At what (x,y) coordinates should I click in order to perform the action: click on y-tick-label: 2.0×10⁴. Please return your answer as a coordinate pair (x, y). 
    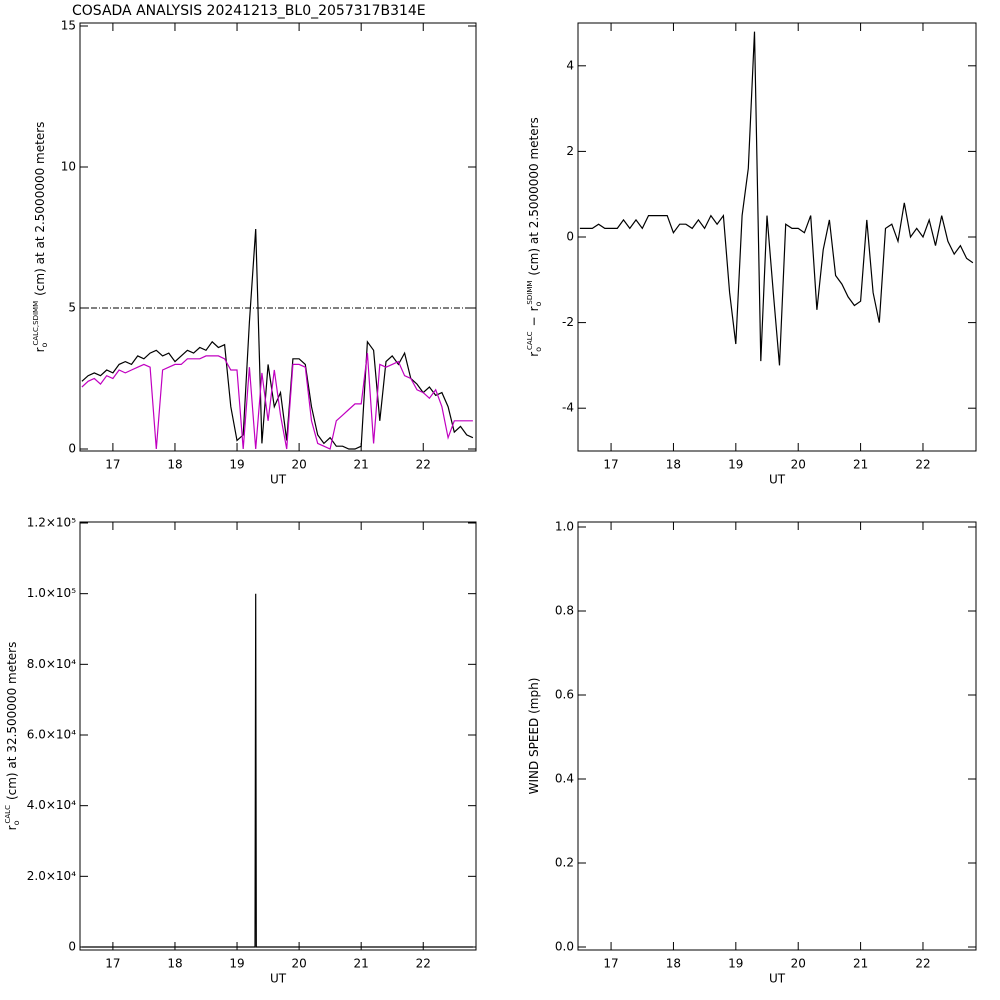
    Looking at the image, I should click on (51, 876).